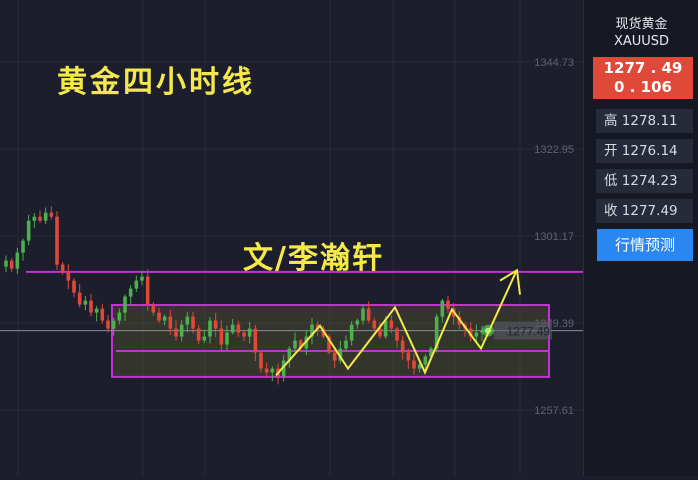 Image resolution: width=698 pixels, height=480 pixels. I want to click on y-tick-label: 1344.73, so click(554, 63).